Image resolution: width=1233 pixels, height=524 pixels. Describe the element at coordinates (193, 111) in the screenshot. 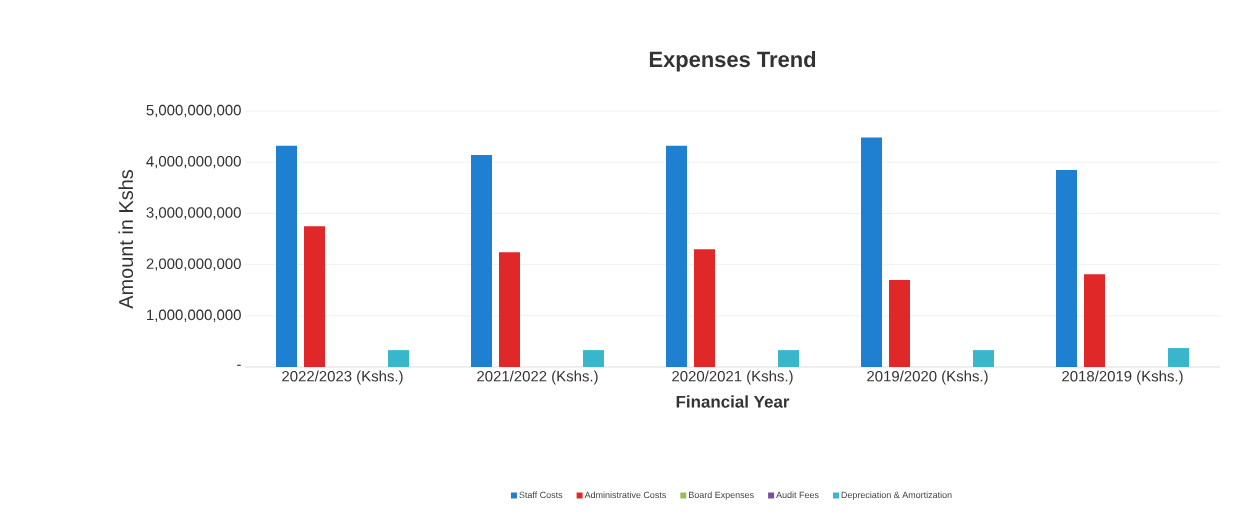

I see `y-tick-label: 5,000,000,000` at that location.